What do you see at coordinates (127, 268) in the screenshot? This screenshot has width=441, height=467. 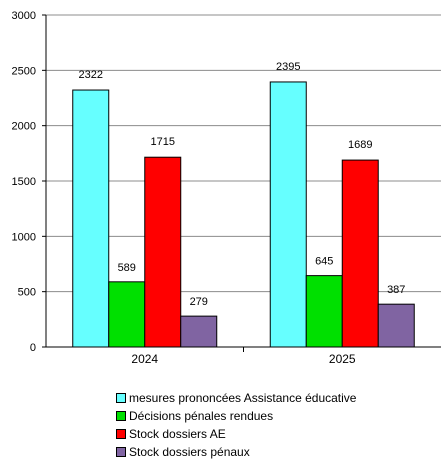 I see `data-label: 589` at bounding box center [127, 268].